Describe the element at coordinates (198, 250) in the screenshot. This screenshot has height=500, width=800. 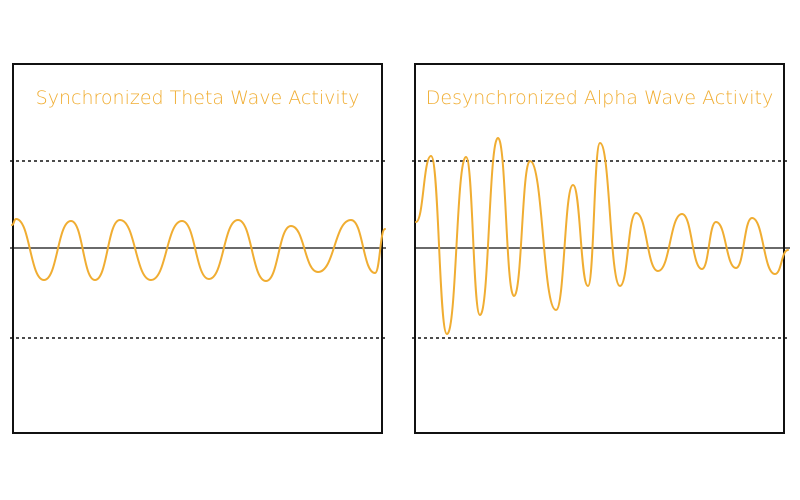
I see `theta-wave` at that location.